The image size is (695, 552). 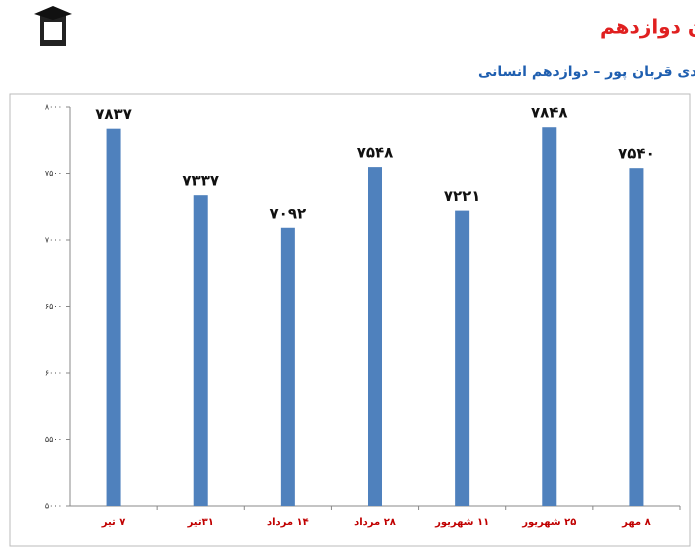 I want to click on y-tick-label: ۵۵۰۰, so click(x=53, y=439).